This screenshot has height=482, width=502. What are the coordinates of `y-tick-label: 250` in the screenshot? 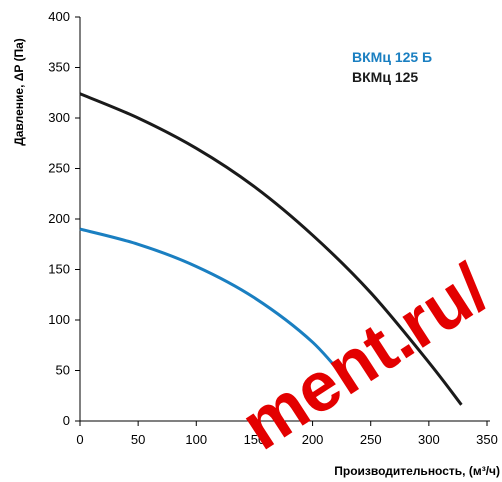 It's located at (59, 168).